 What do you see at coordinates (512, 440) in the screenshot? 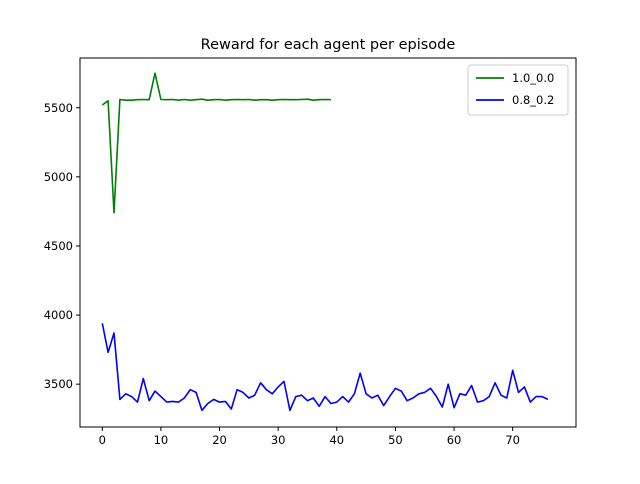
I see `x-tick-label: 70` at bounding box center [512, 440].